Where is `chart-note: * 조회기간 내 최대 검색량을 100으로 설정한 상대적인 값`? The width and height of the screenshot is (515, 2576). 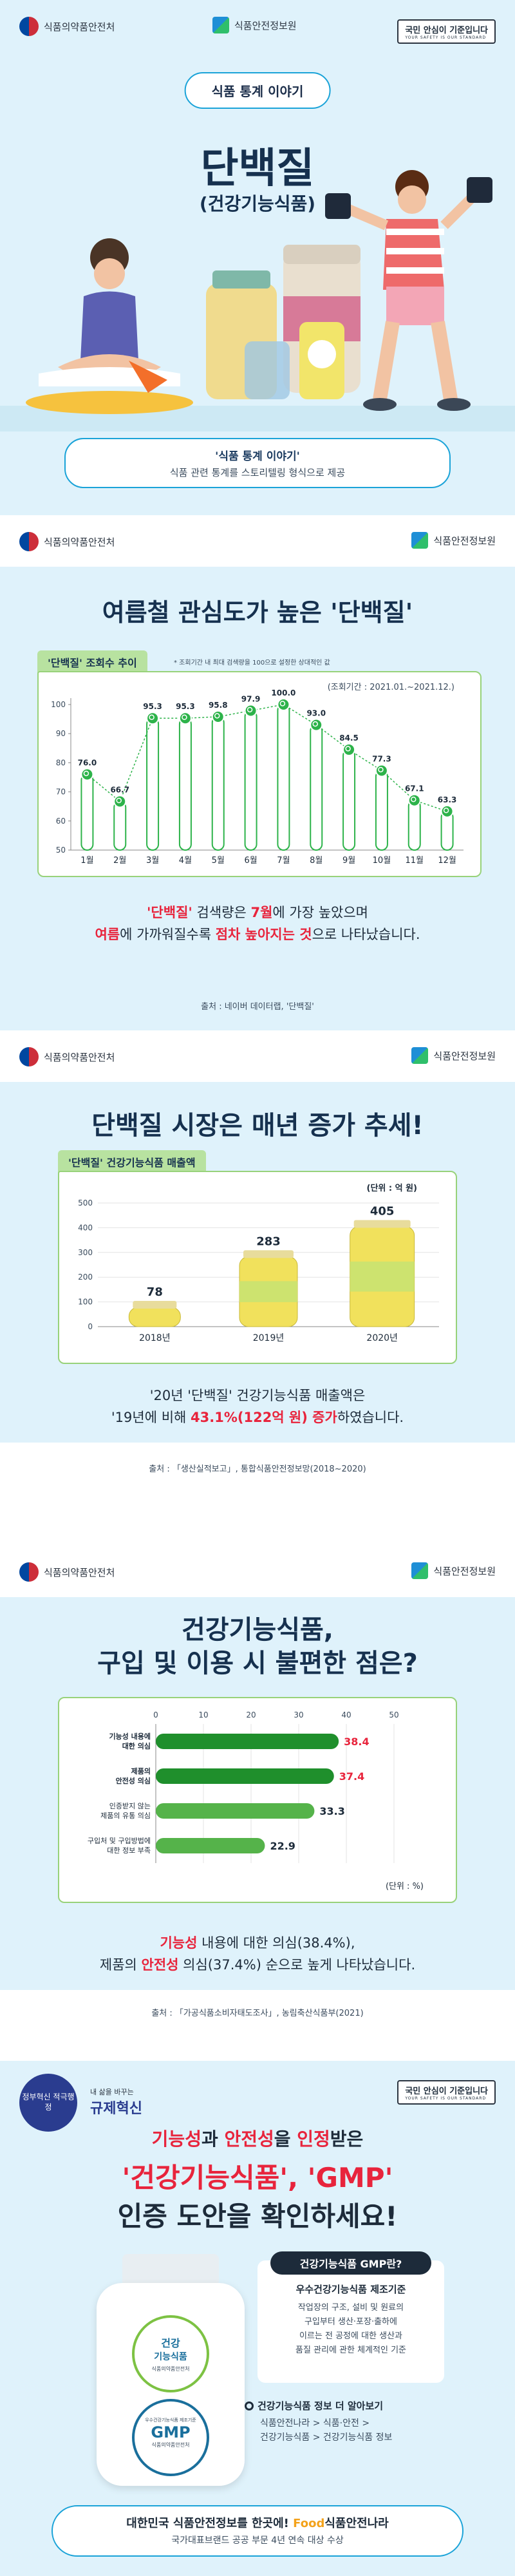 chart-note: * 조회기간 내 최대 검색량을 100으로 설정한 상대적인 값 is located at coordinates (252, 663).